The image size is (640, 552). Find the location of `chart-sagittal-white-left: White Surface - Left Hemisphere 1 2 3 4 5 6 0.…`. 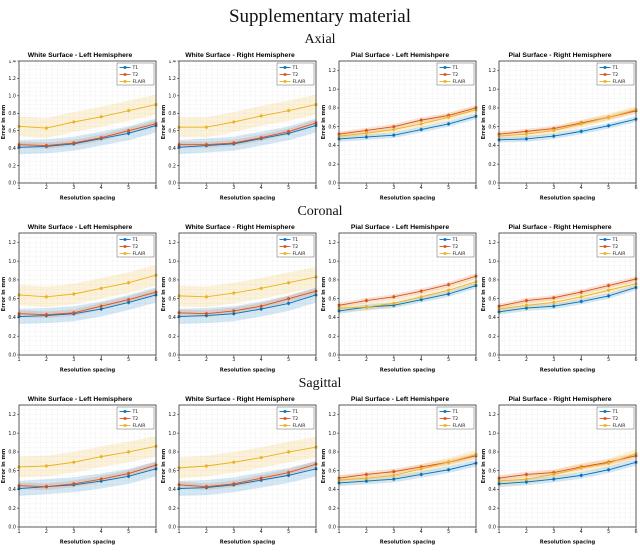

chart-sagittal-white-left: White Surface - Left Hemisphere 1 2 3 4 5 6 0.… is located at coordinates (80, 469).